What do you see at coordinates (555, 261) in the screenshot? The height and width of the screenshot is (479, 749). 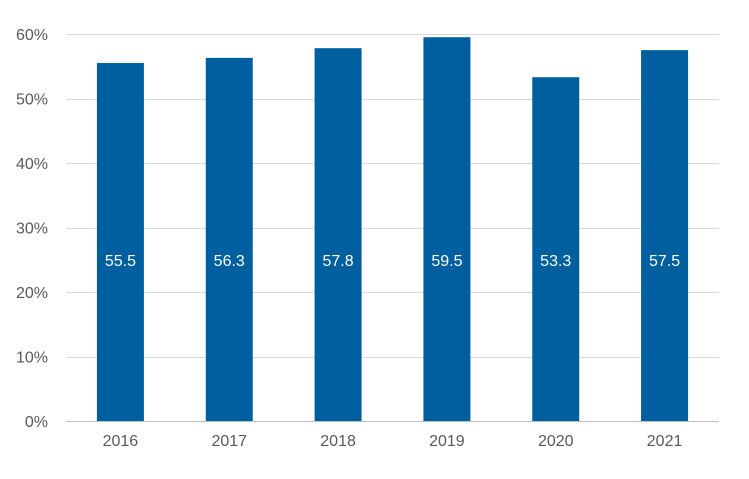 I see `data-label: 53.3` at bounding box center [555, 261].